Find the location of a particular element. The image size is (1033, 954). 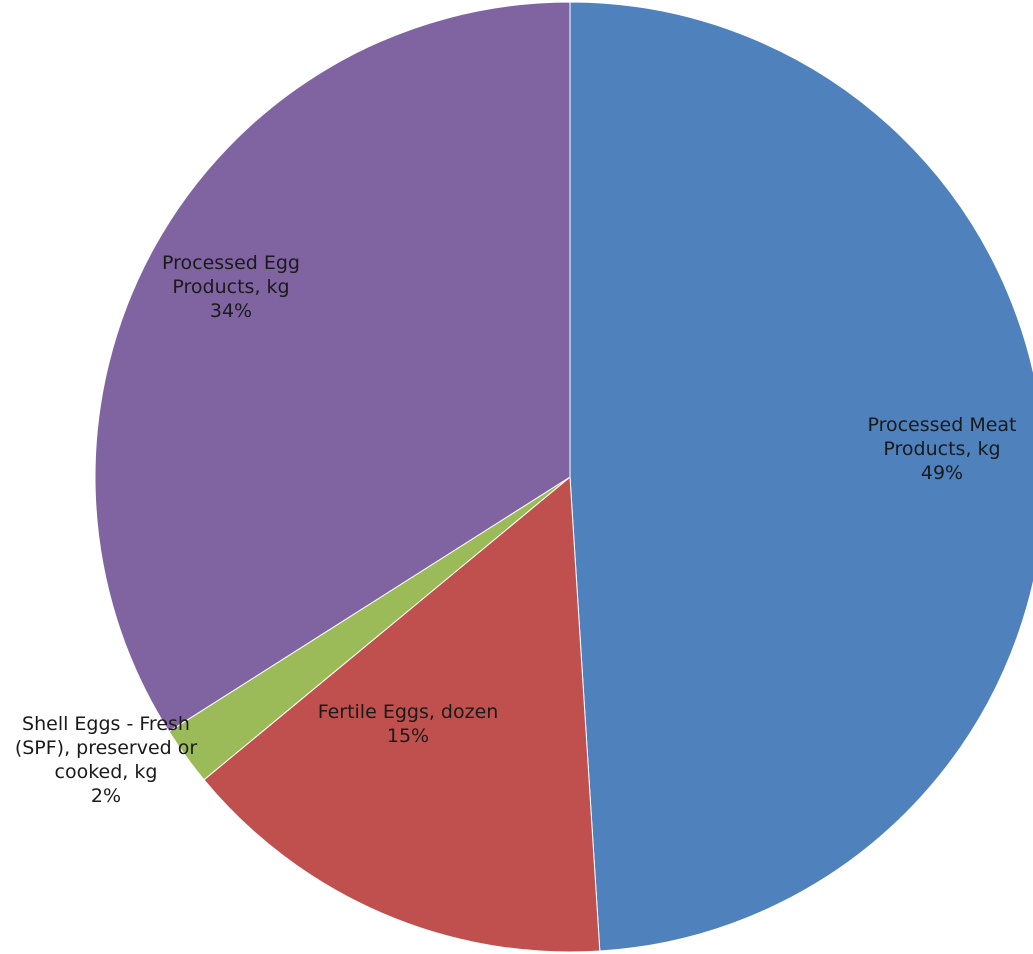

slice-label-2: Fertile Eggs, dozen 15% is located at coordinates (408, 724).